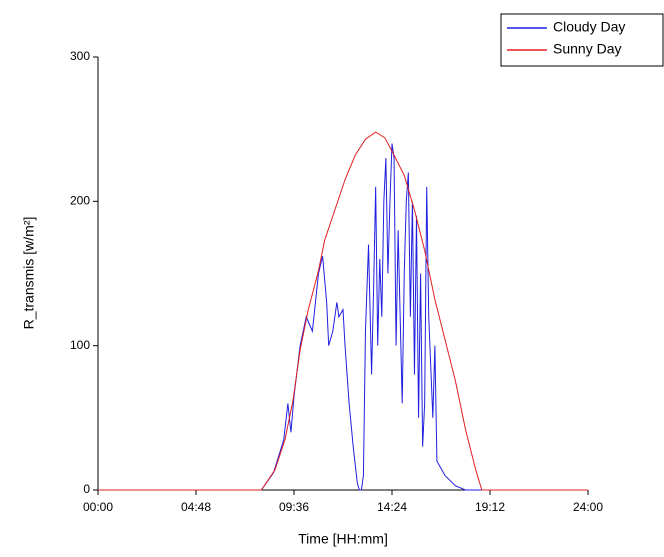 The image size is (664, 557). I want to click on x-tick-label: 24:00, so click(588, 507).